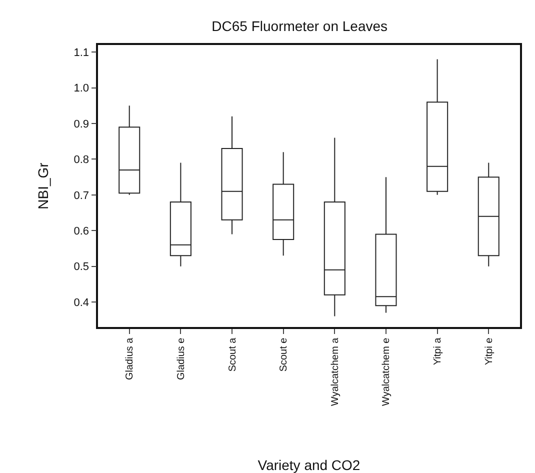 The height and width of the screenshot is (473, 535). What do you see at coordinates (309, 465) in the screenshot?
I see `x-axis-title: Variety and CO2` at bounding box center [309, 465].